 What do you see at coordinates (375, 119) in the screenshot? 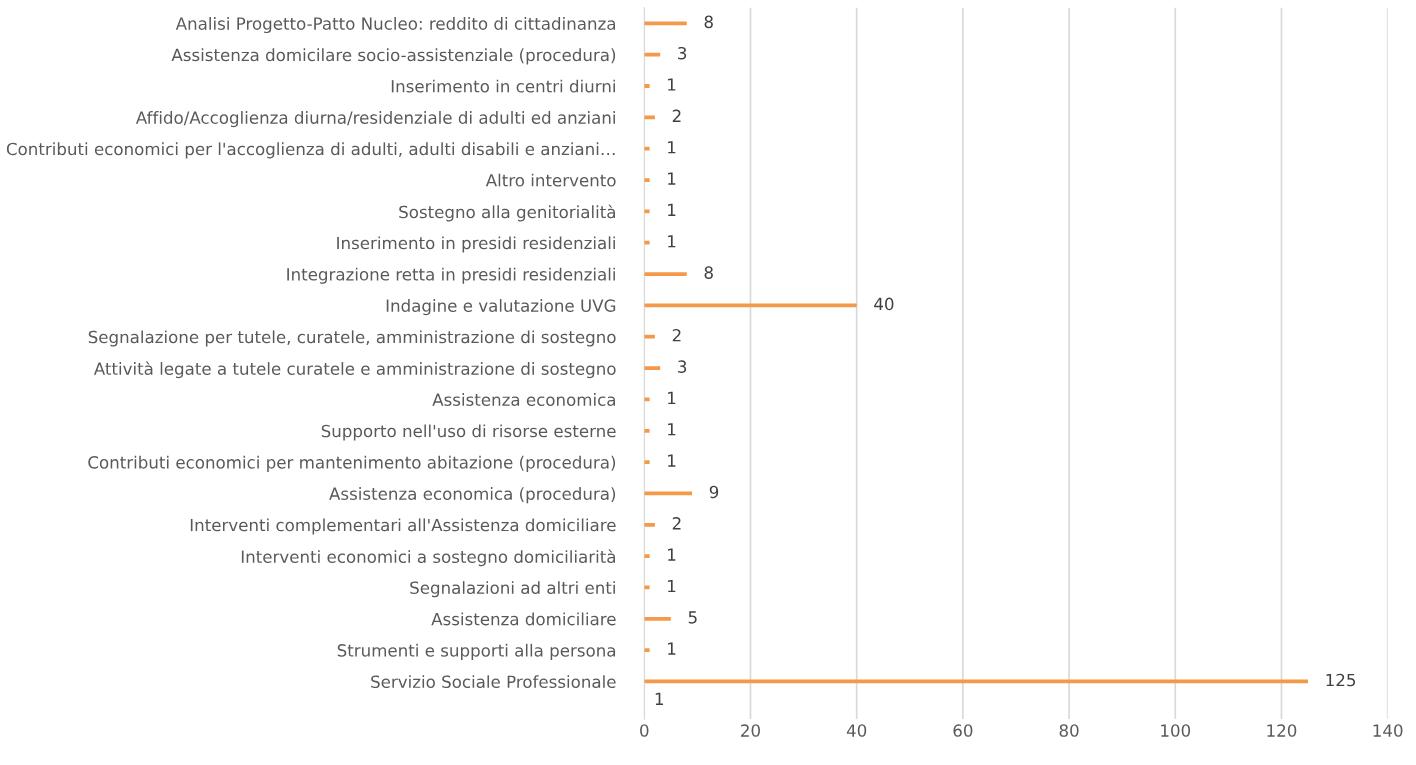
I see `y-tick-label: Affido/Accoglienza diurna/residenziale di adulti ed anziani` at bounding box center [375, 119].